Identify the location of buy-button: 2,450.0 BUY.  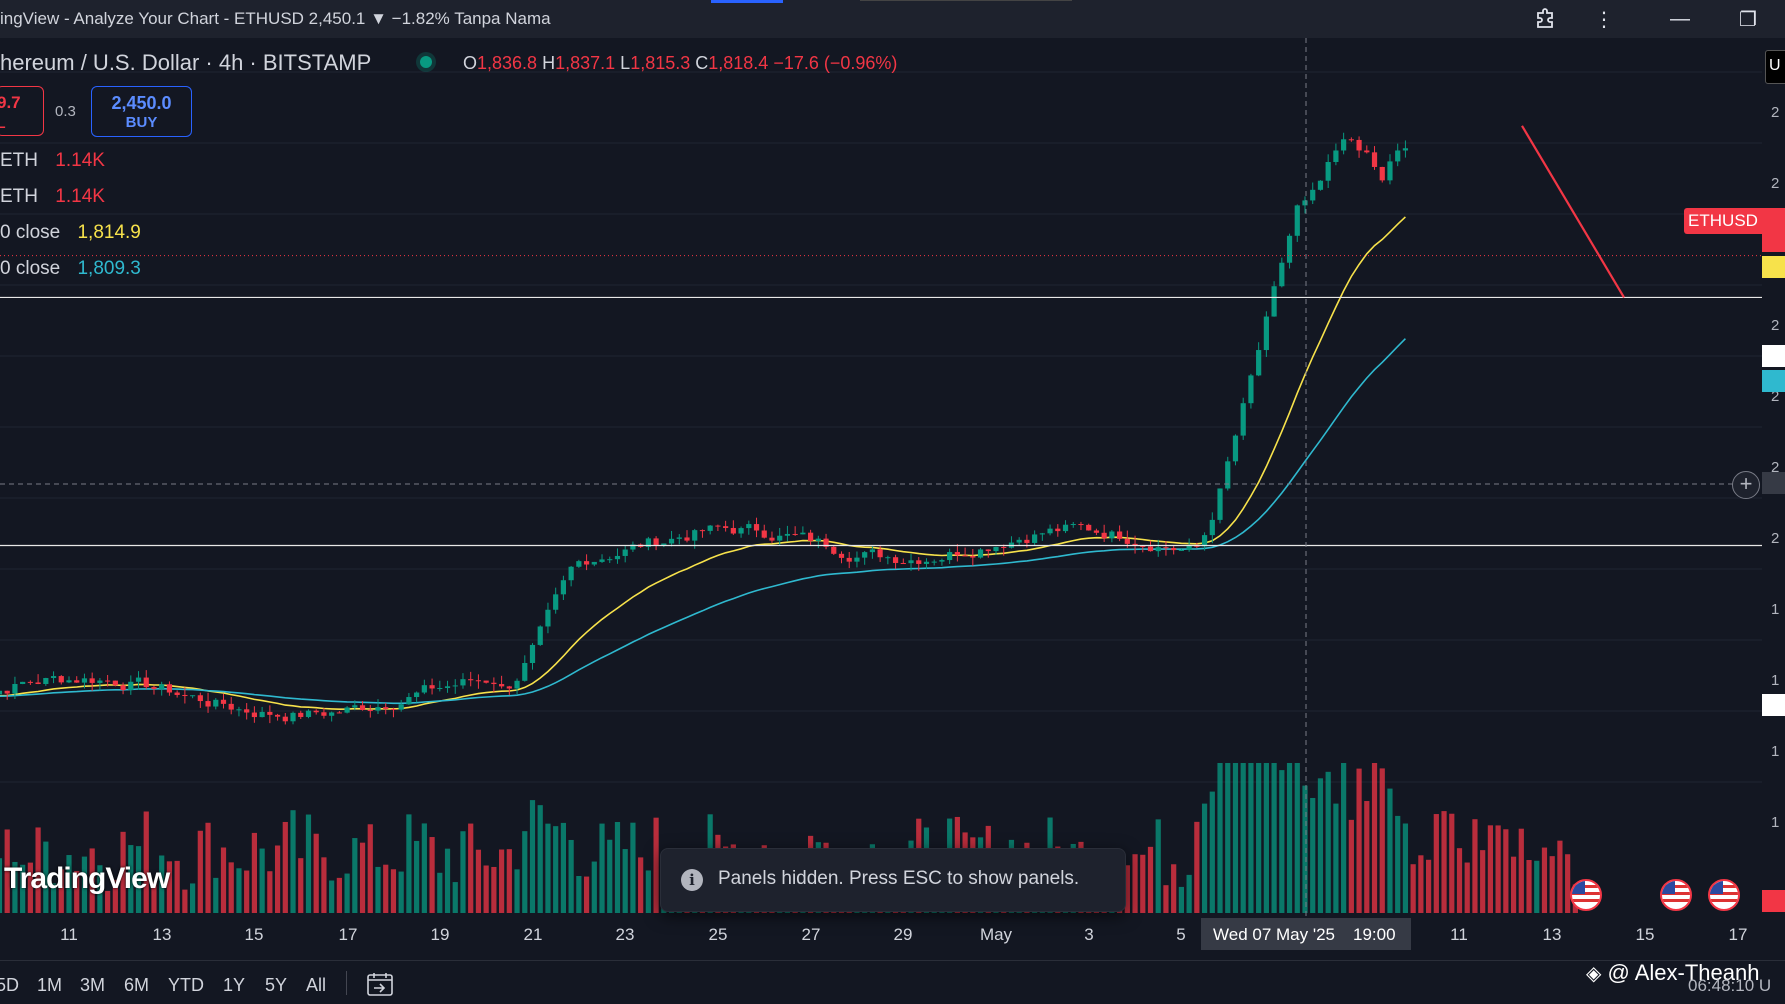
(141, 111).